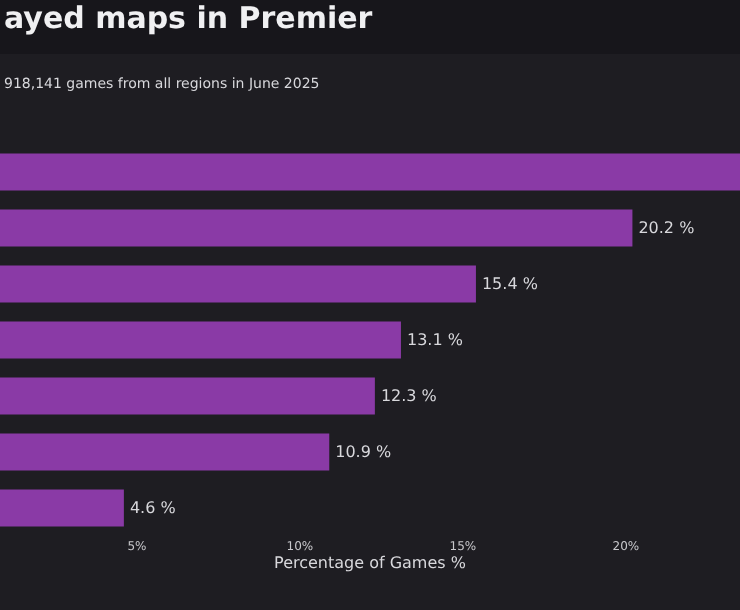  Describe the element at coordinates (667, 228) in the screenshot. I see `data-label: 20.2 %` at that location.